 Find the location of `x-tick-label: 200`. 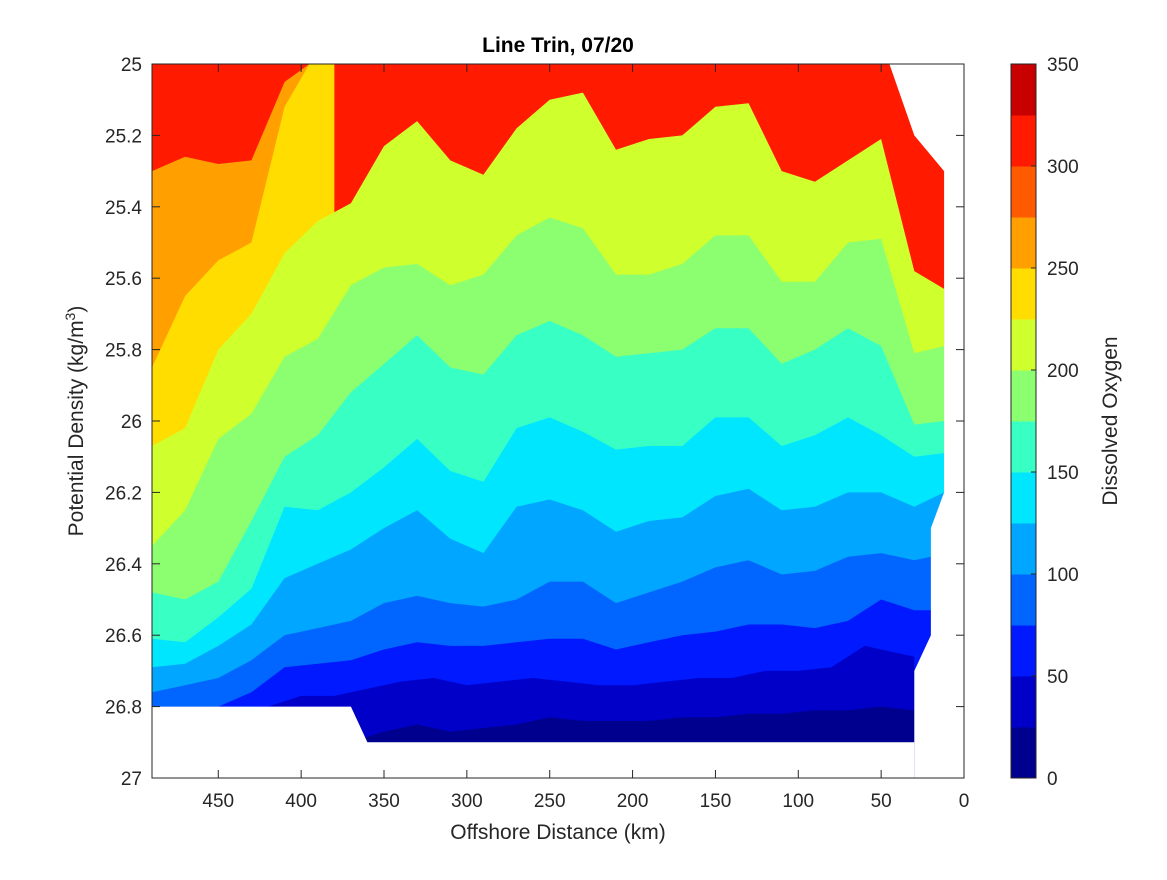

x-tick-label: 200 is located at coordinates (633, 801).